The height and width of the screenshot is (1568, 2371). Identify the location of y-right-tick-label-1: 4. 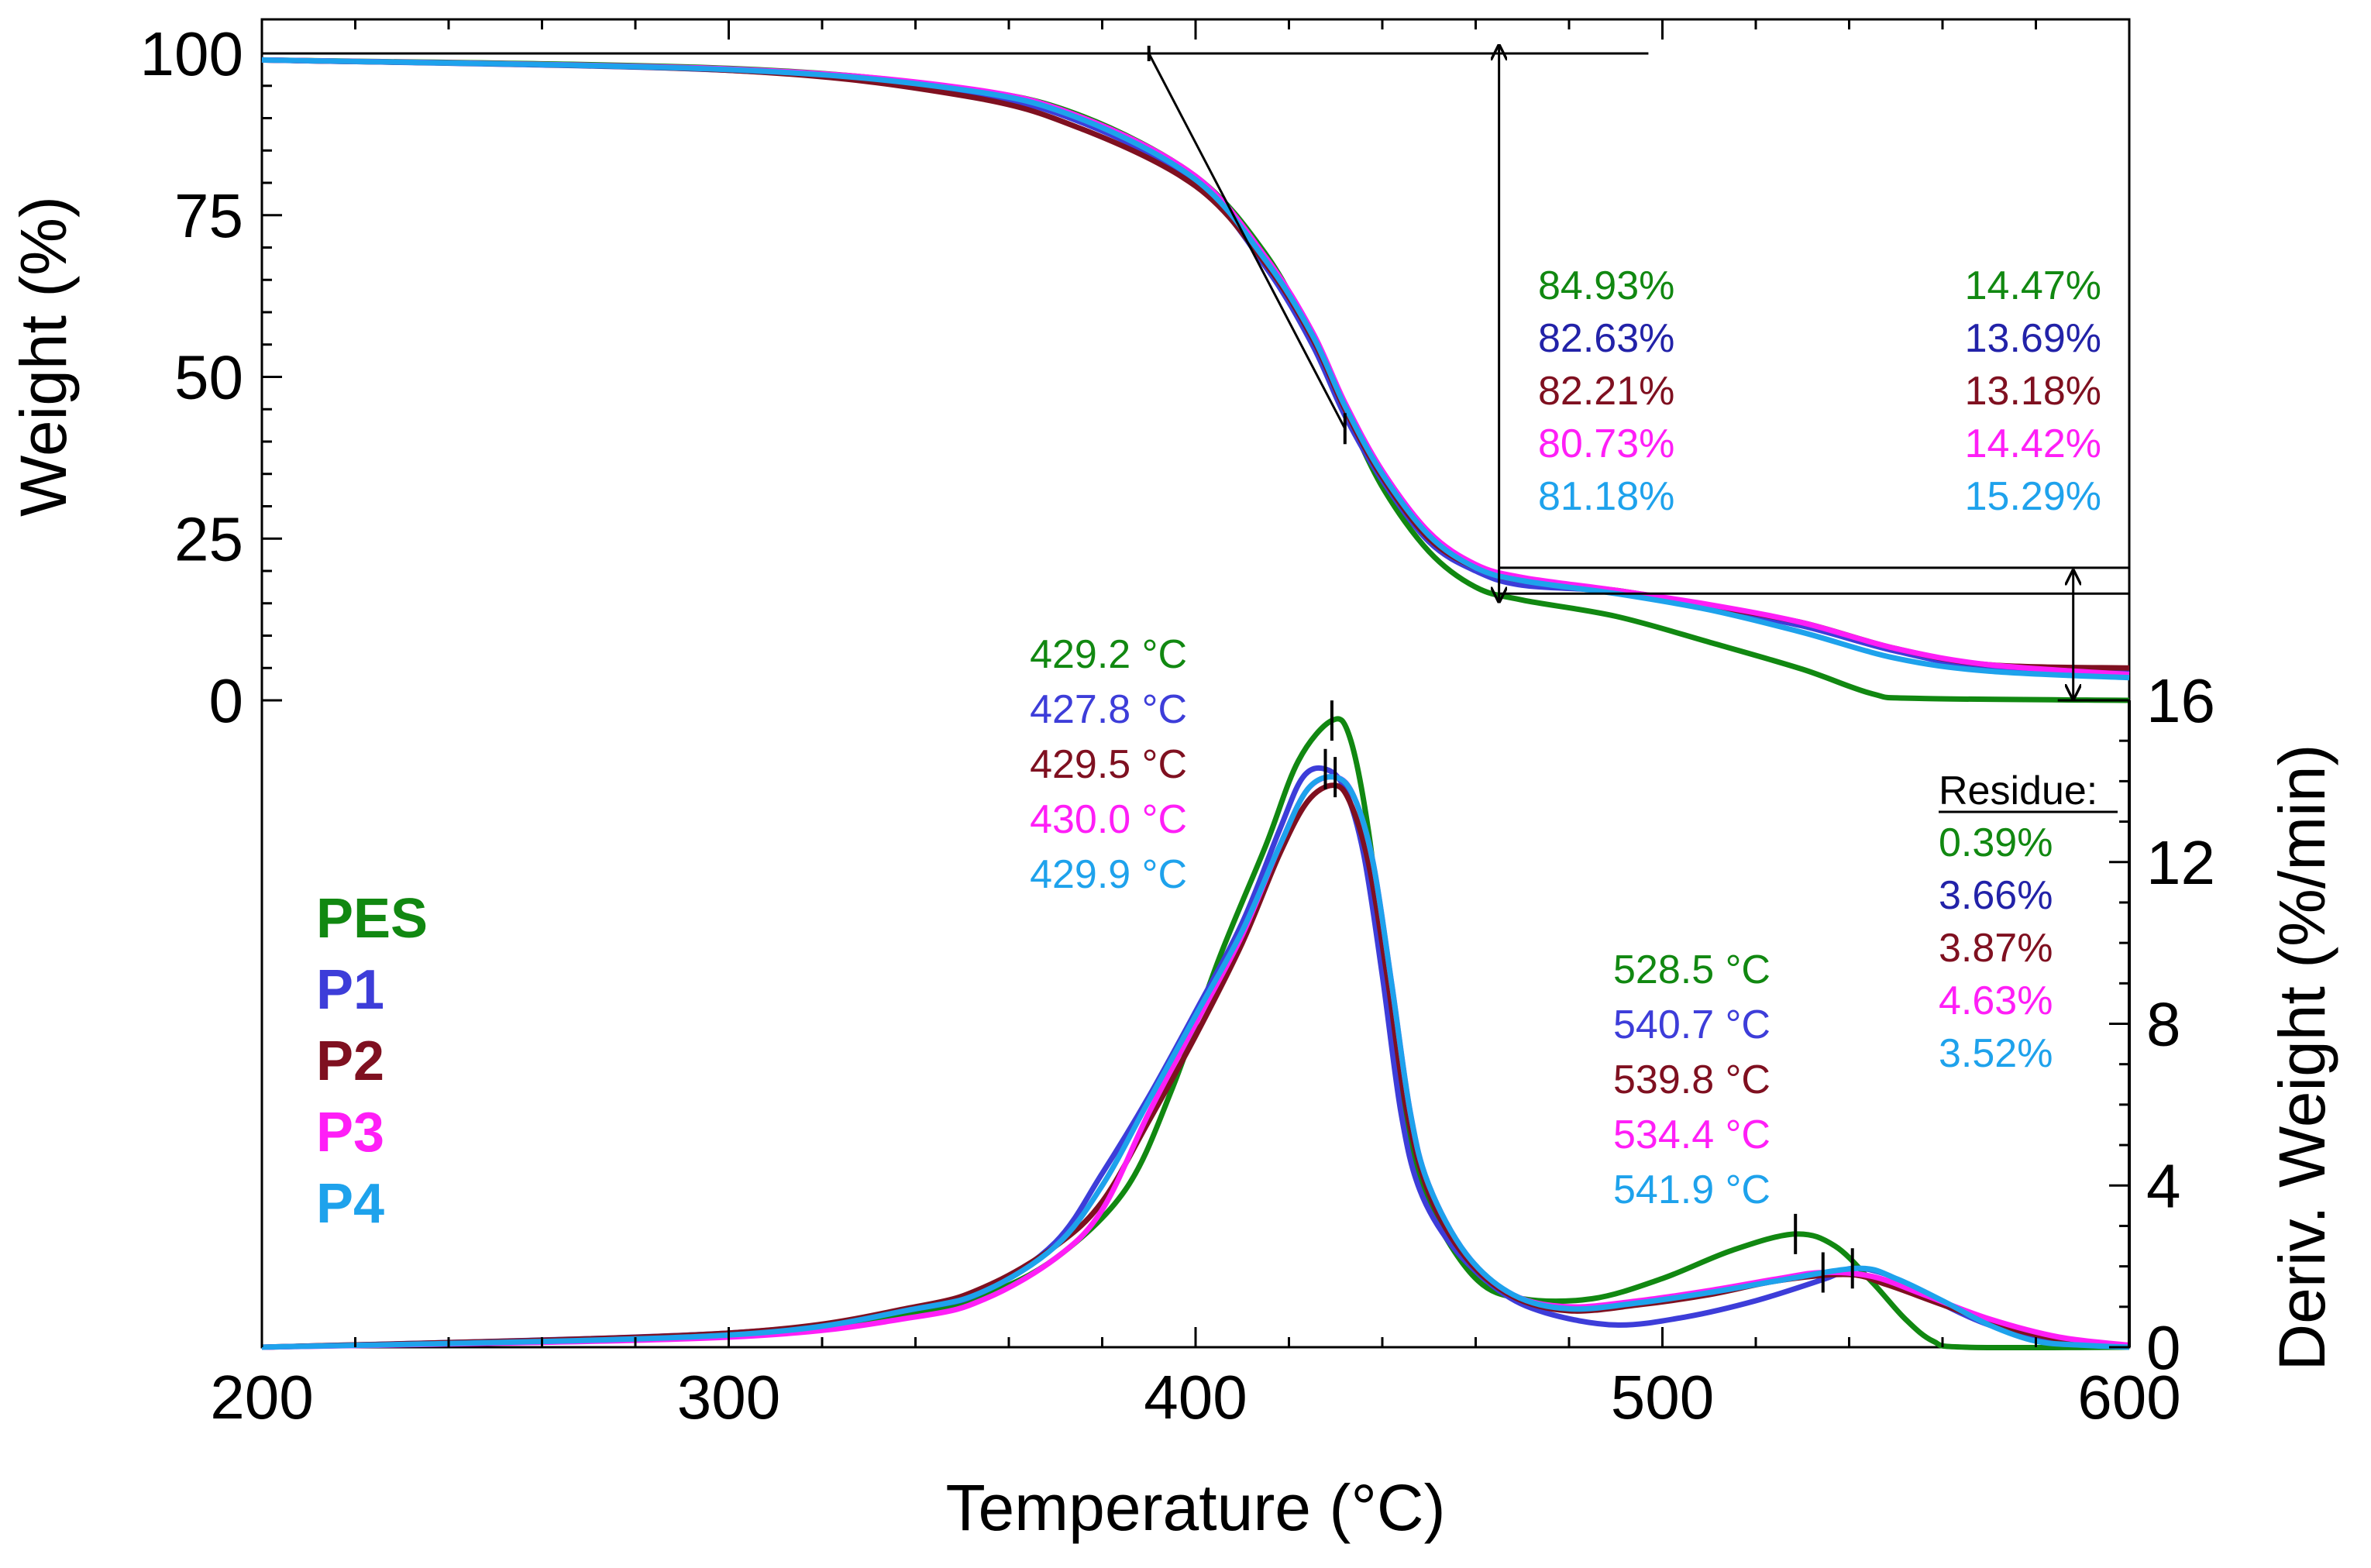
(2164, 1185).